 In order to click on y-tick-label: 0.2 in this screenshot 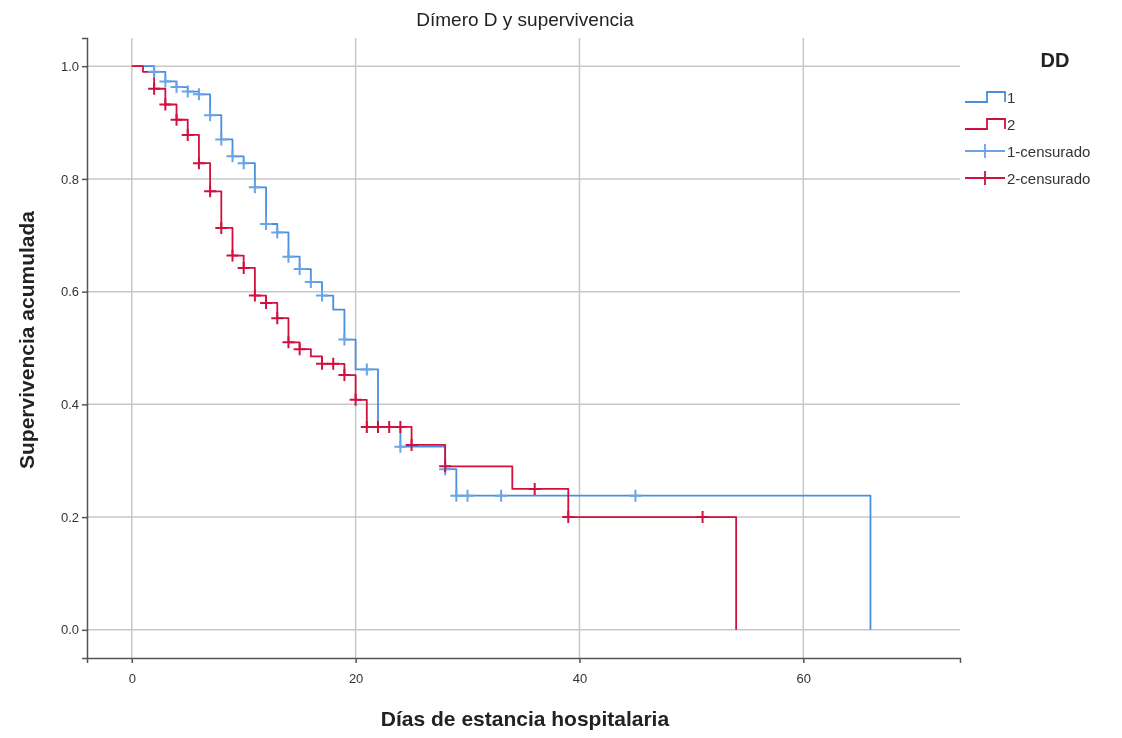, I will do `click(69, 517)`.